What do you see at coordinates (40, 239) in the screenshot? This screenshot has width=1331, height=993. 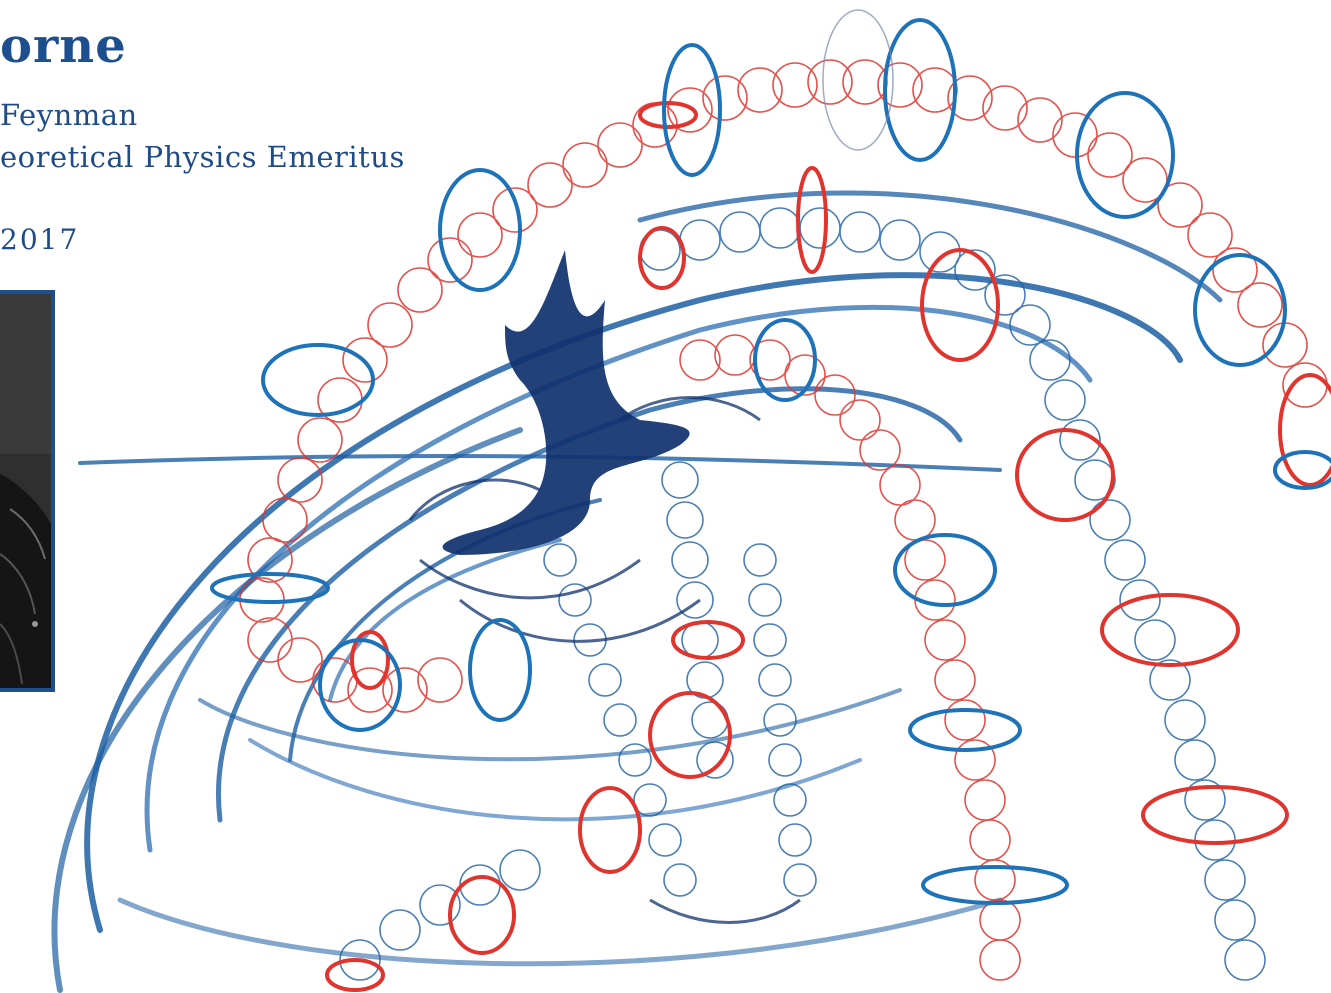 I see `year-label: 2017` at bounding box center [40, 239].